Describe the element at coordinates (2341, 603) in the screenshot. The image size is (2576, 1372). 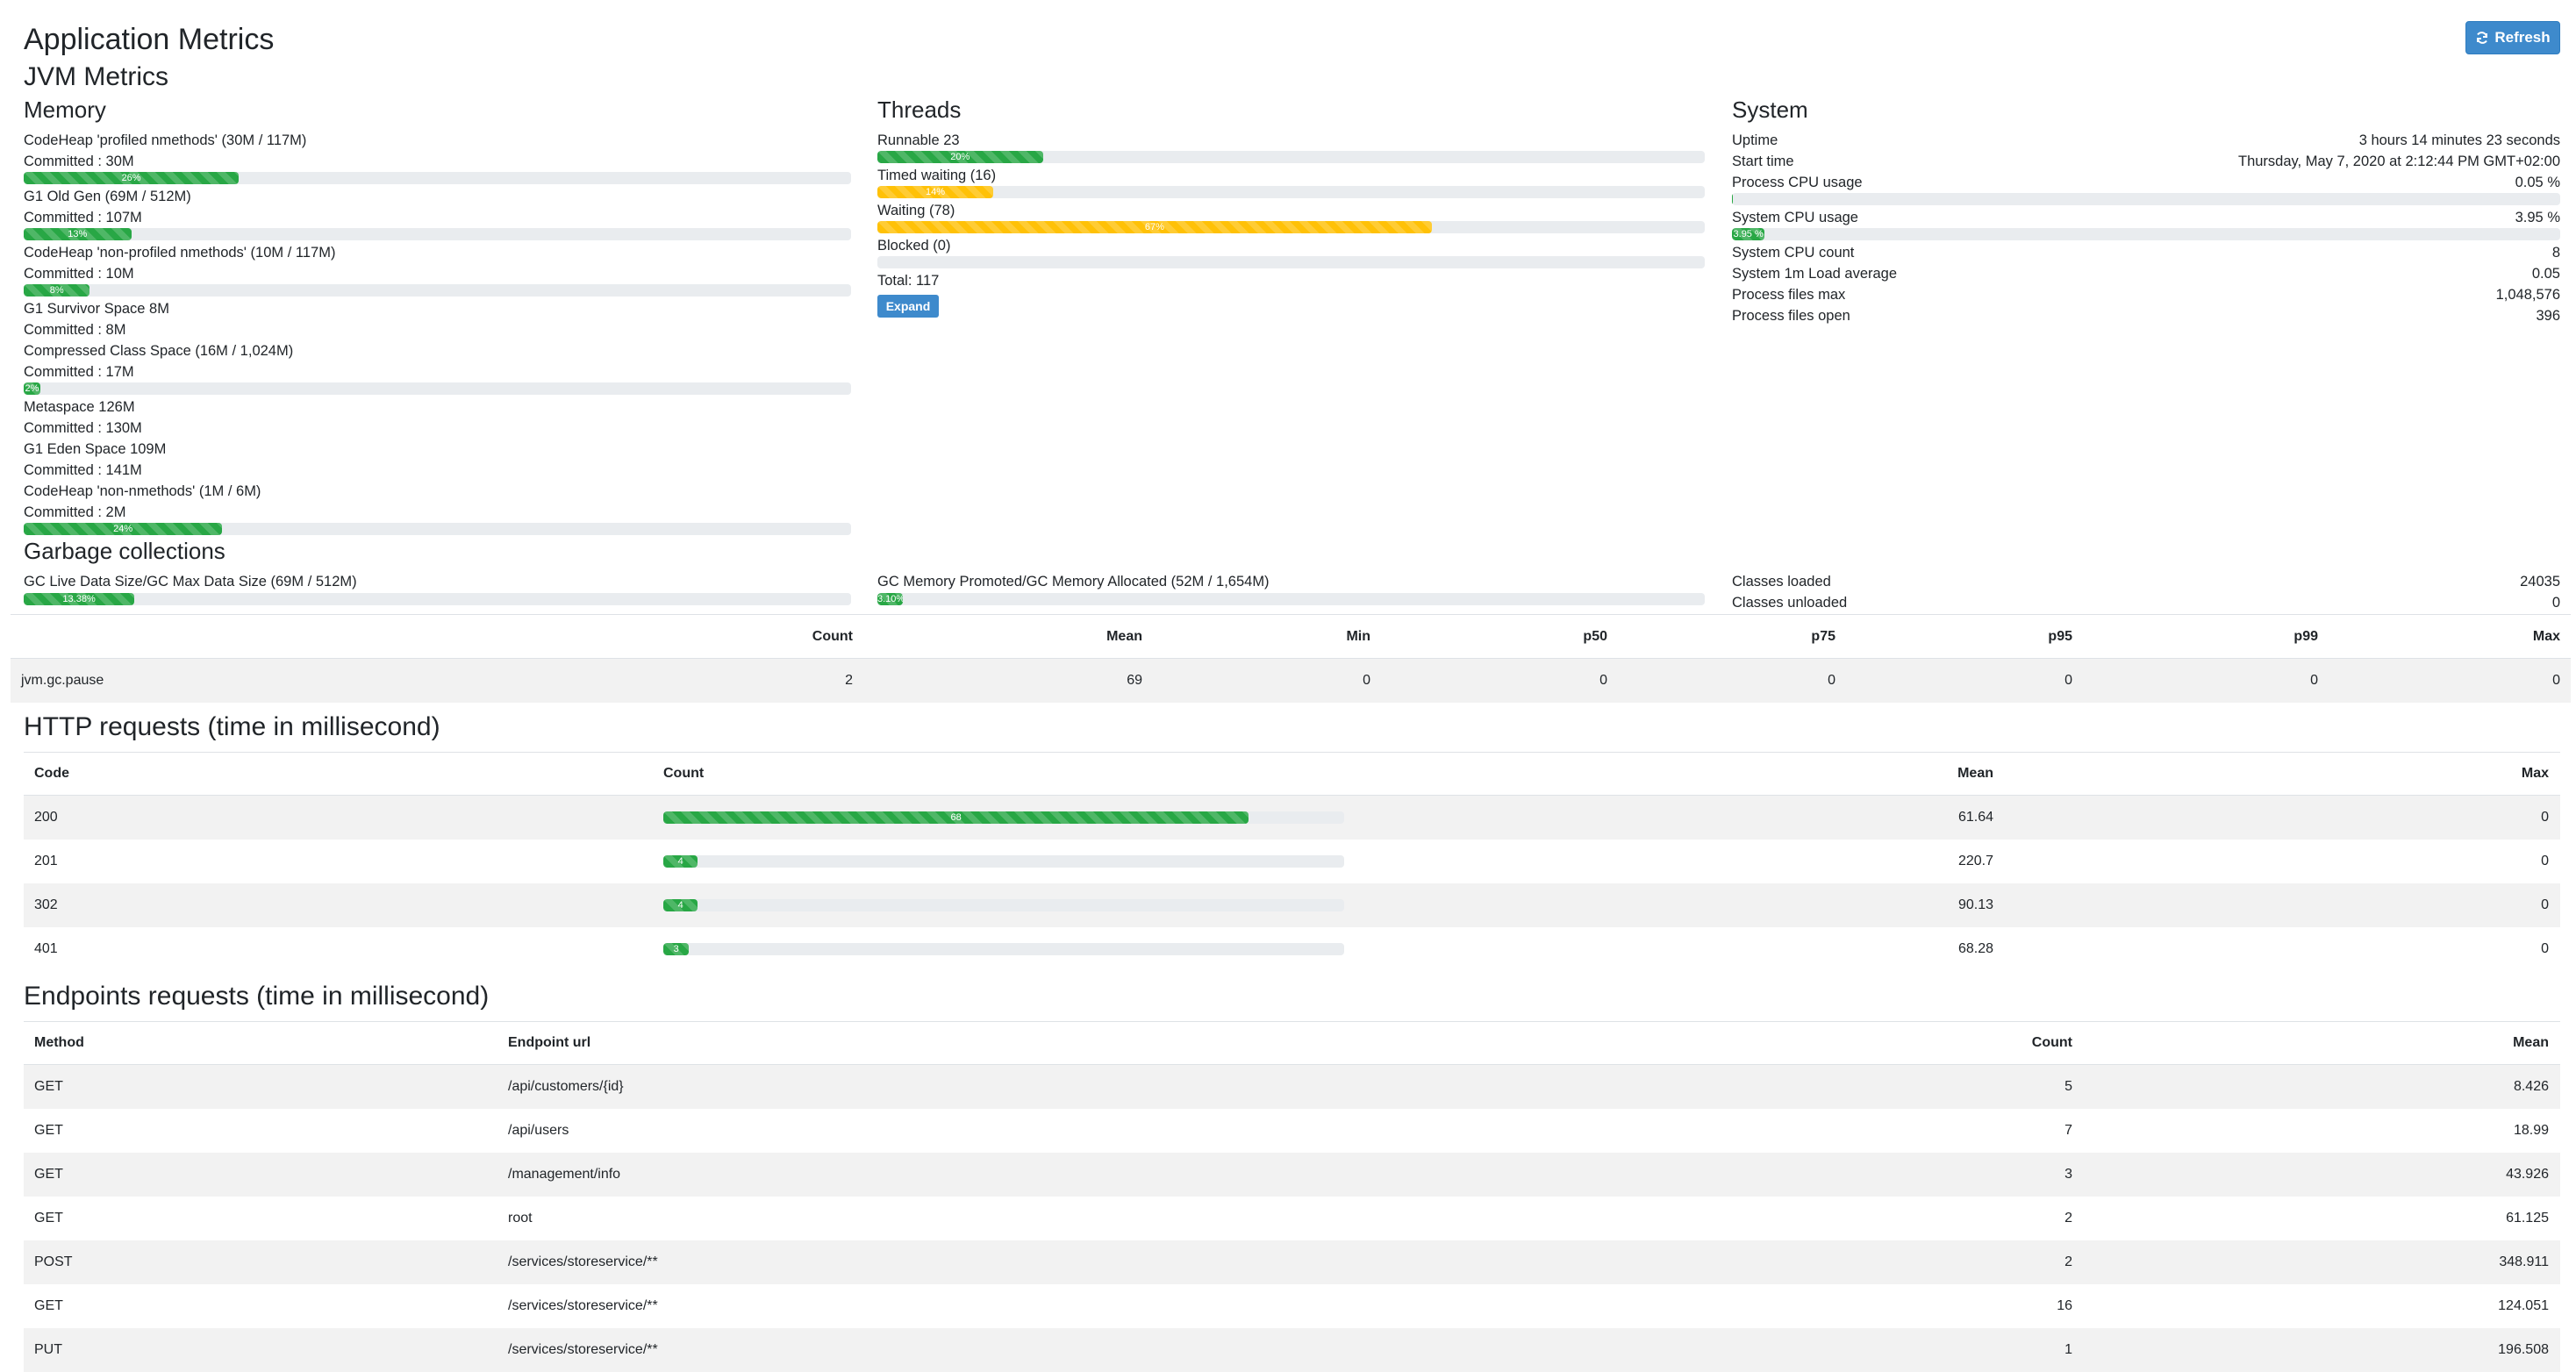
I see `classes-unloaded-value: 0` at that location.